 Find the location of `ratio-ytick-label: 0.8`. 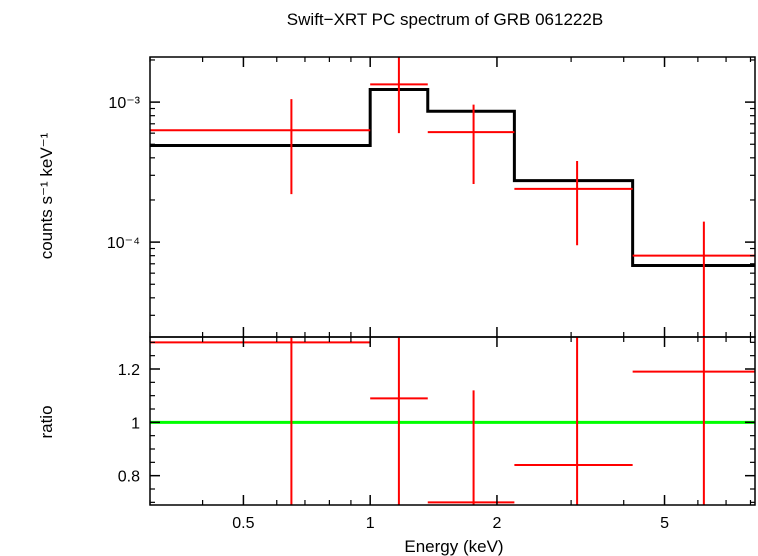

ratio-ytick-label: 0.8 is located at coordinates (129, 477).